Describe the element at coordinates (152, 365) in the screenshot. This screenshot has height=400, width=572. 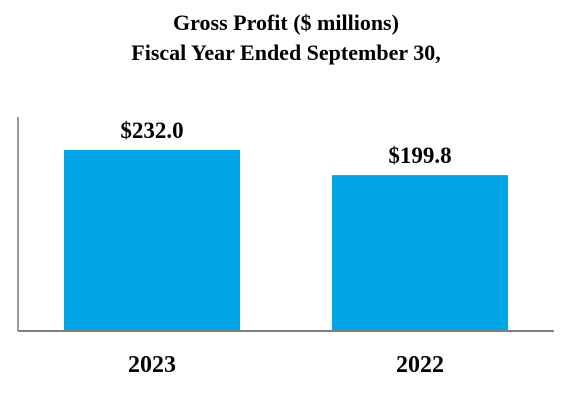
I see `x-tick-label-2023: 2023` at that location.